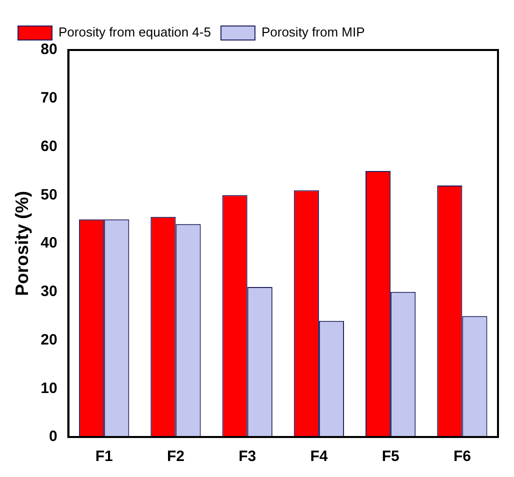 The height and width of the screenshot is (477, 514). What do you see at coordinates (462, 457) in the screenshot?
I see `x-tick-label: F6` at bounding box center [462, 457].